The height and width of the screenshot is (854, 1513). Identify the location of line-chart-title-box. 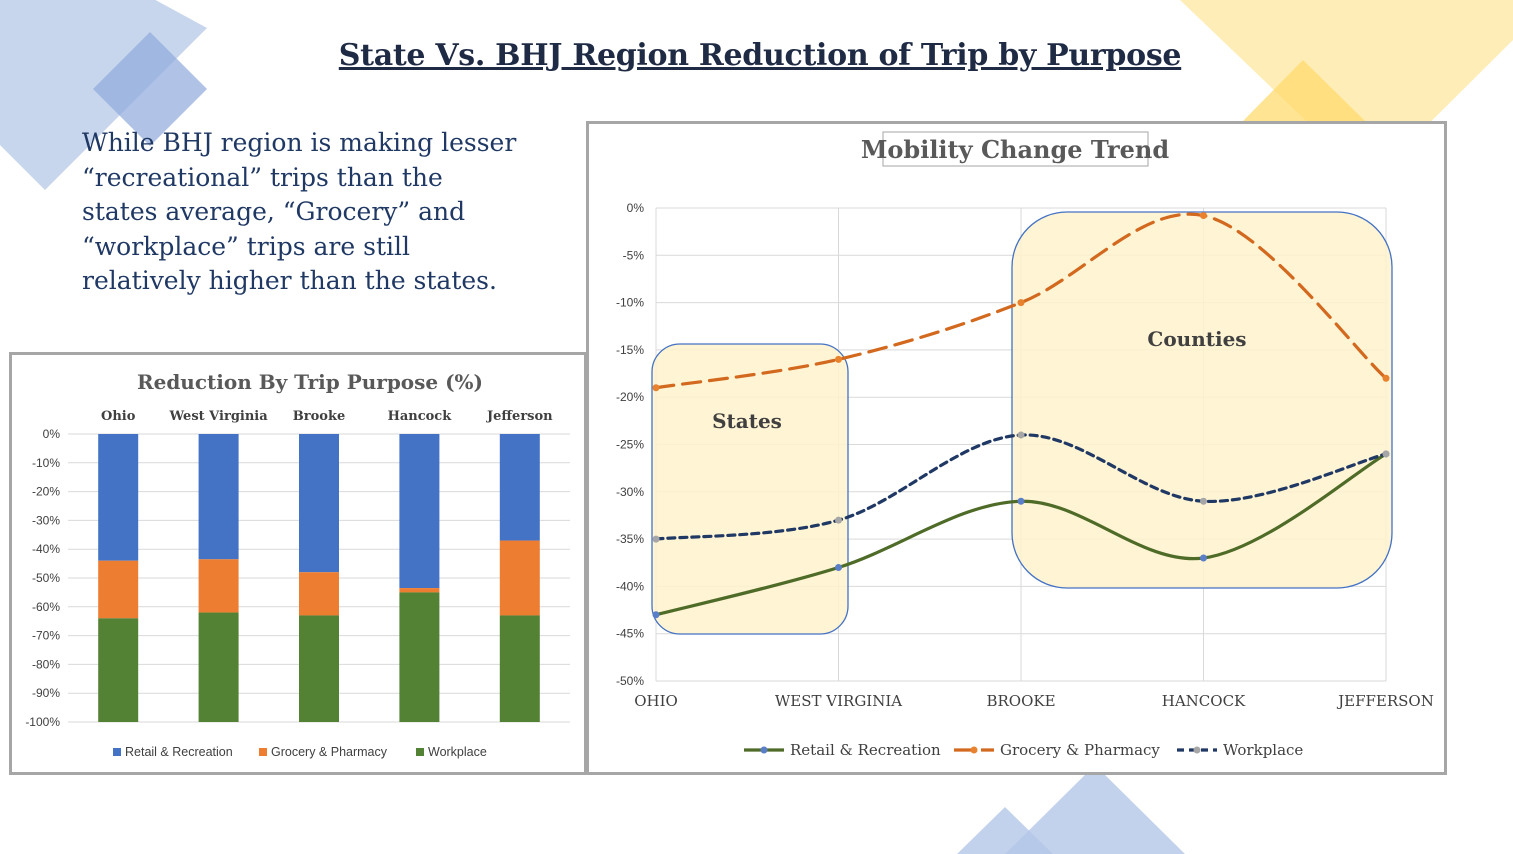
(1015, 149).